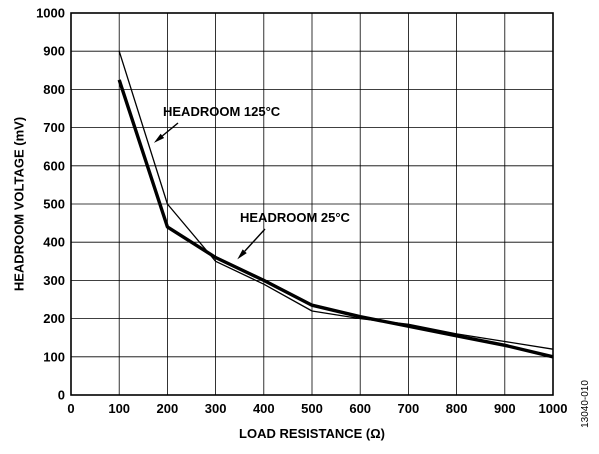  What do you see at coordinates (54, 165) in the screenshot?
I see `y-tick-label: 600` at bounding box center [54, 165].